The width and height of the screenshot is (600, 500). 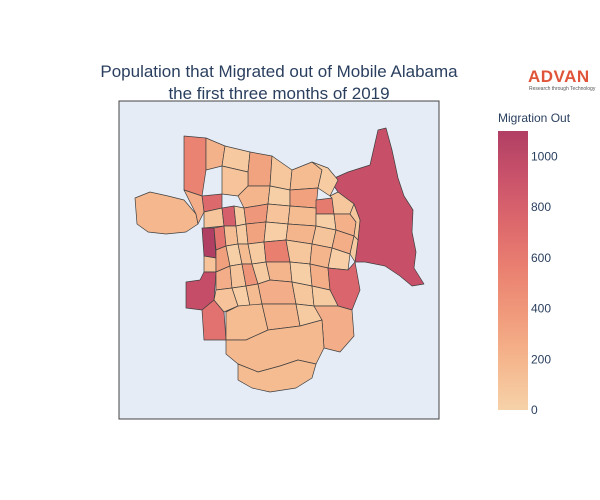 I want to click on colorbar-gradient, so click(x=513, y=270).